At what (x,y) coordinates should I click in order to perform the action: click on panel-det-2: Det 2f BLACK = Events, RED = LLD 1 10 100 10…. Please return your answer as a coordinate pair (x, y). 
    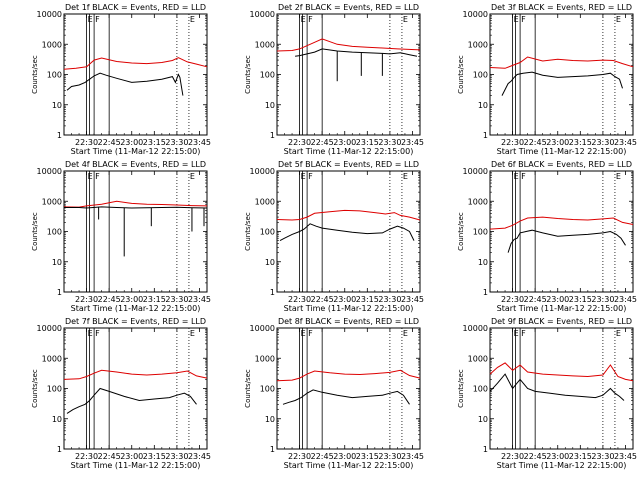
    Looking at the image, I should click on (334, 79).